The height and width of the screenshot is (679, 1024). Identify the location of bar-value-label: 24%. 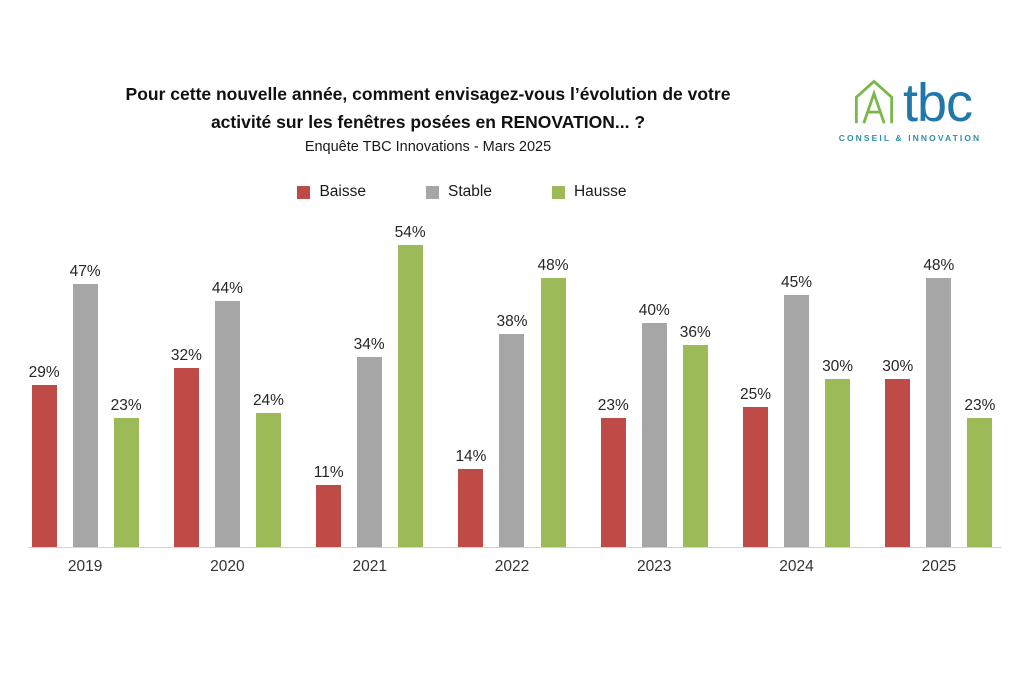
(268, 400).